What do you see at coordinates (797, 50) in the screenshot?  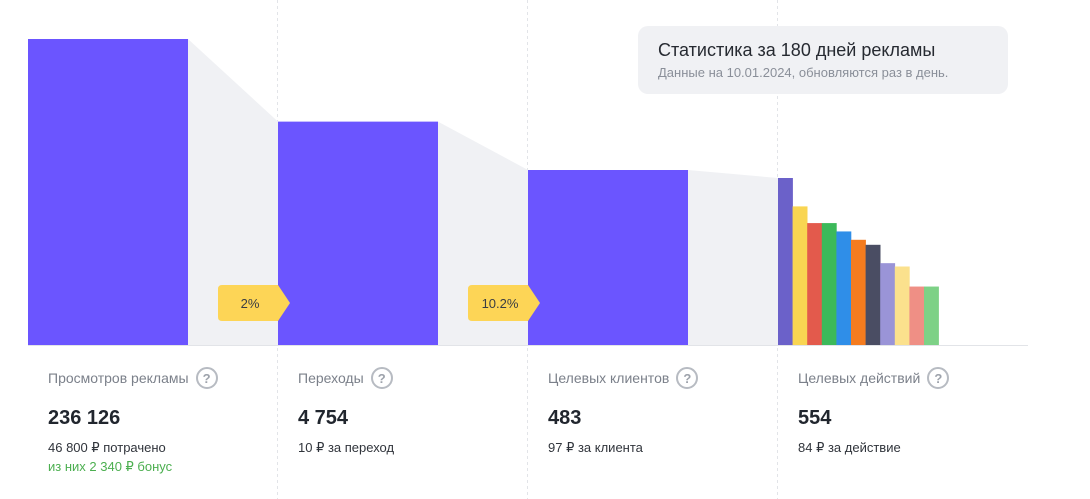 I see `stats-title: Статистика за 180 дней рекламы` at bounding box center [797, 50].